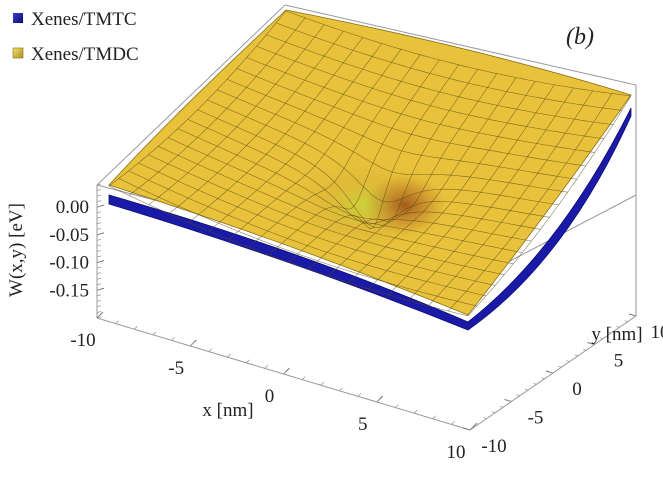 The image size is (663, 482). Describe the element at coordinates (619, 361) in the screenshot. I see `y-tick-label: 5` at that location.